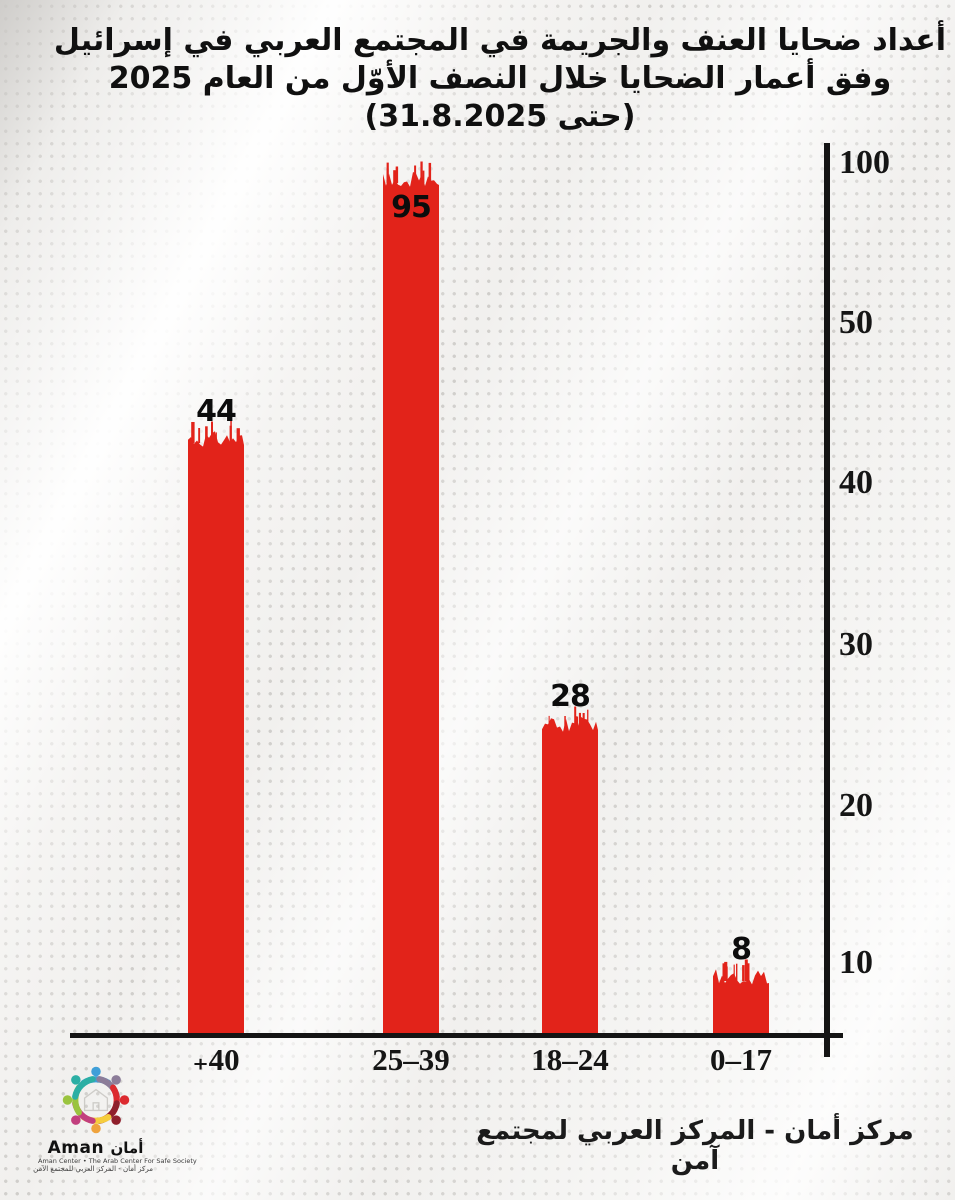 This screenshot has height=1200, width=955. Describe the element at coordinates (856, 482) in the screenshot. I see `y-axis-label: 40` at that location.